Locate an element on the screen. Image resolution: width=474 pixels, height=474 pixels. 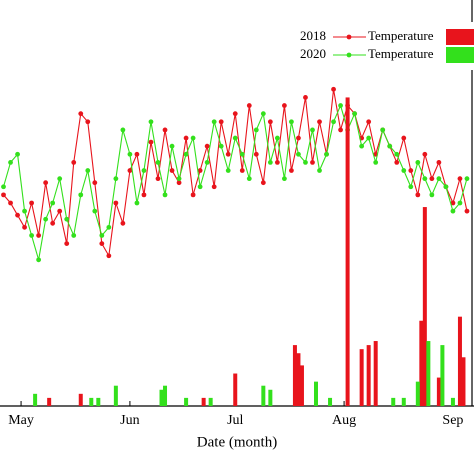
legend is located at coordinates (384, 46).